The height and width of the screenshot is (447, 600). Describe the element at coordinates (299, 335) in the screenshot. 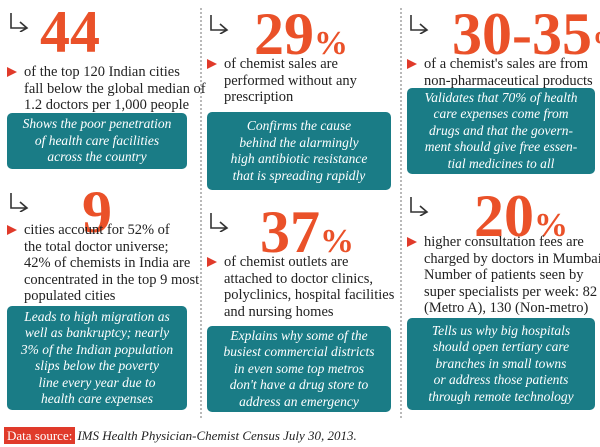

I see `note-line: Explains why some of the` at that location.